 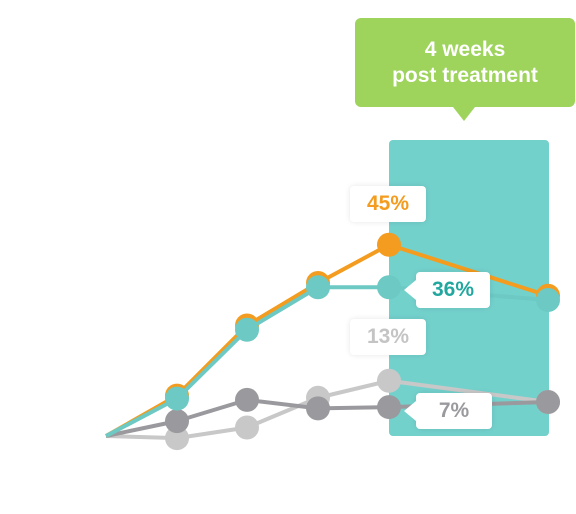 I want to click on orange-series-value-label: 45%, so click(x=388, y=204).